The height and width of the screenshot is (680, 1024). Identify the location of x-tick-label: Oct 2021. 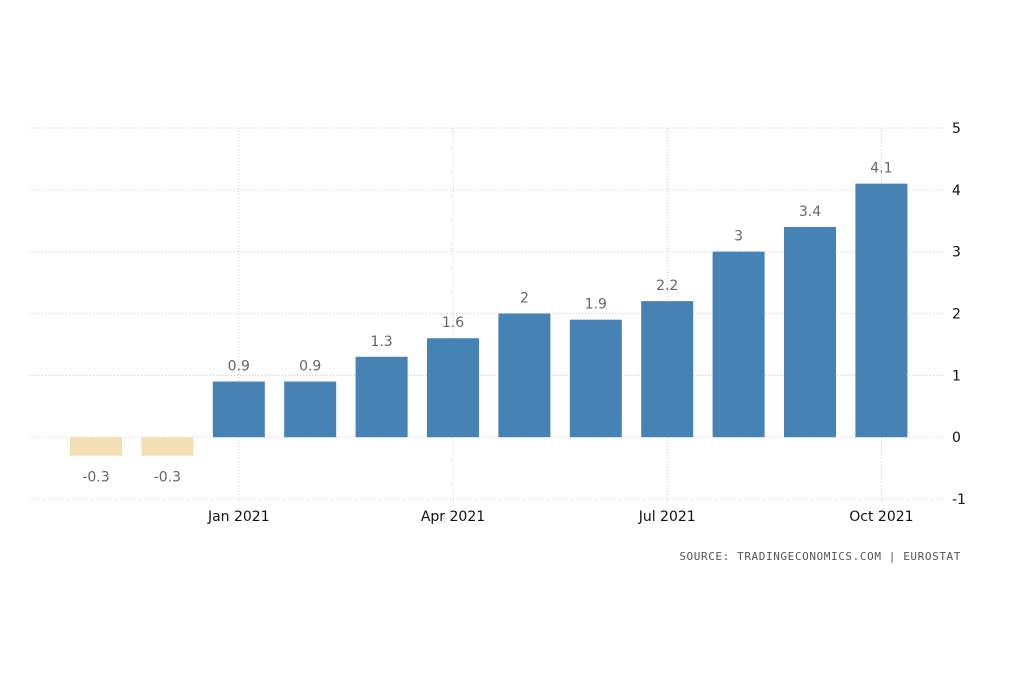
(881, 517).